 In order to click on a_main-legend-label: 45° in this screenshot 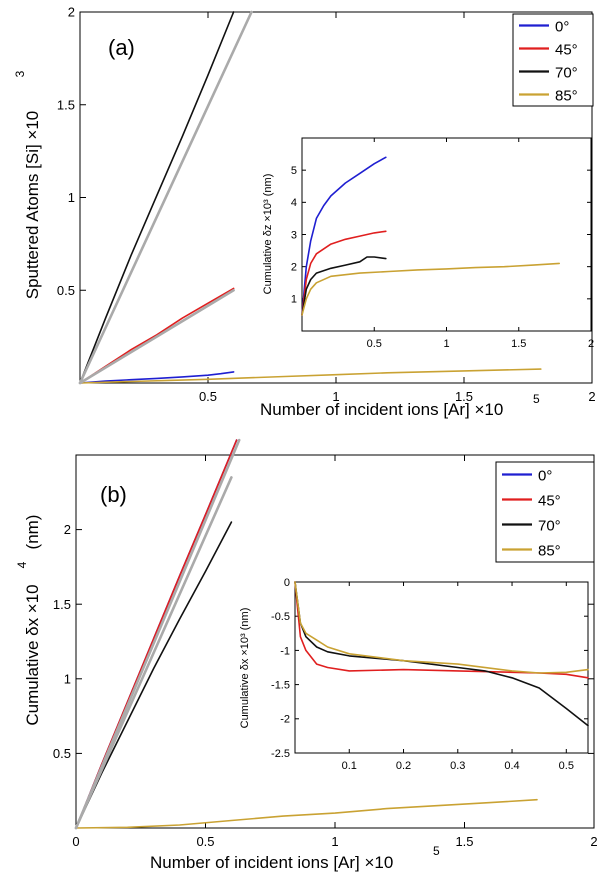, I will do `click(566, 50)`.